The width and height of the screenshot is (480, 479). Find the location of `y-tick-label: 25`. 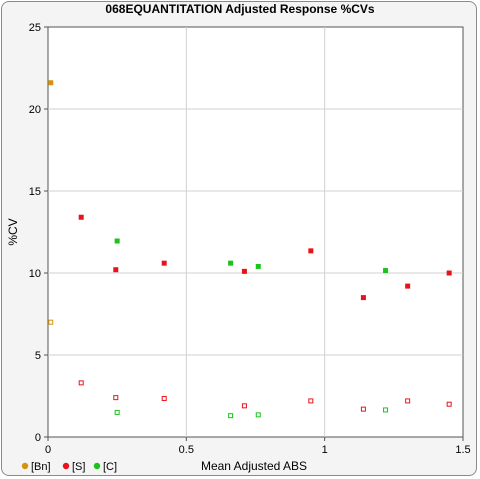

y-tick-label: 25 is located at coordinates (35, 28).